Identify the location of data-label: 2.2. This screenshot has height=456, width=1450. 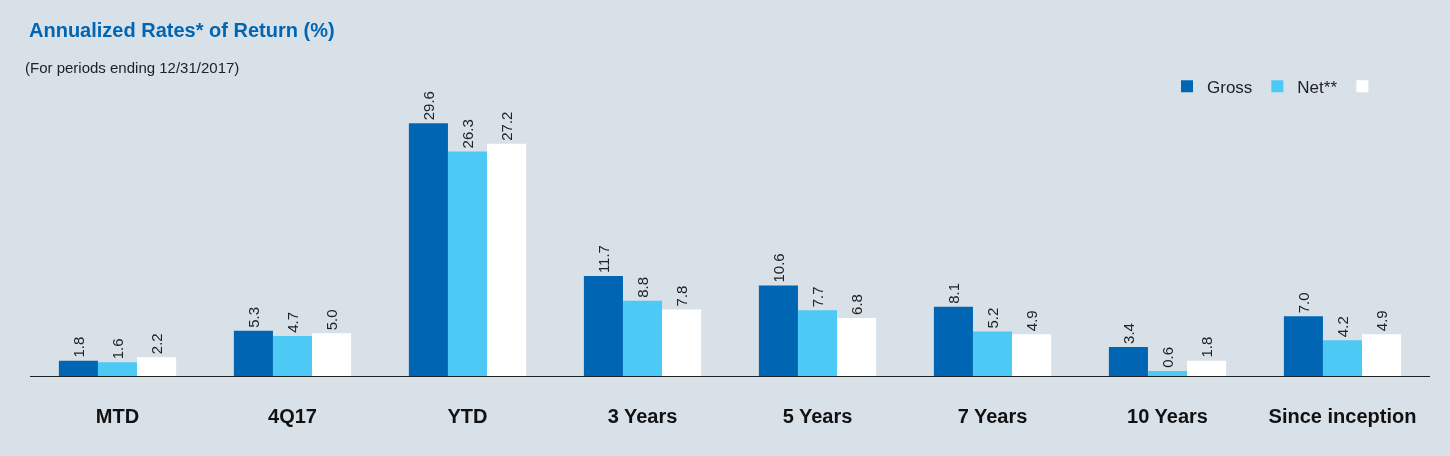
(157, 344).